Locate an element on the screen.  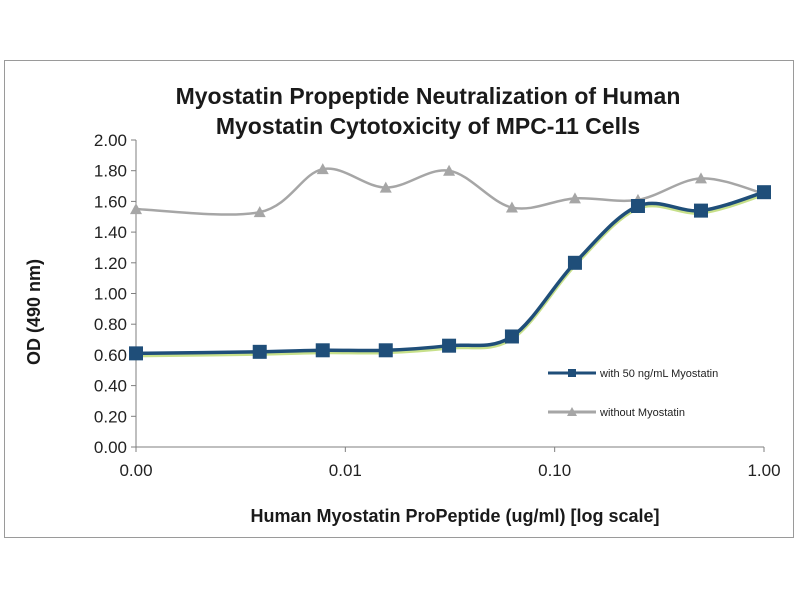
x-axis: 0.00 0.01 0.10 1.00 is located at coordinates (450, 463).